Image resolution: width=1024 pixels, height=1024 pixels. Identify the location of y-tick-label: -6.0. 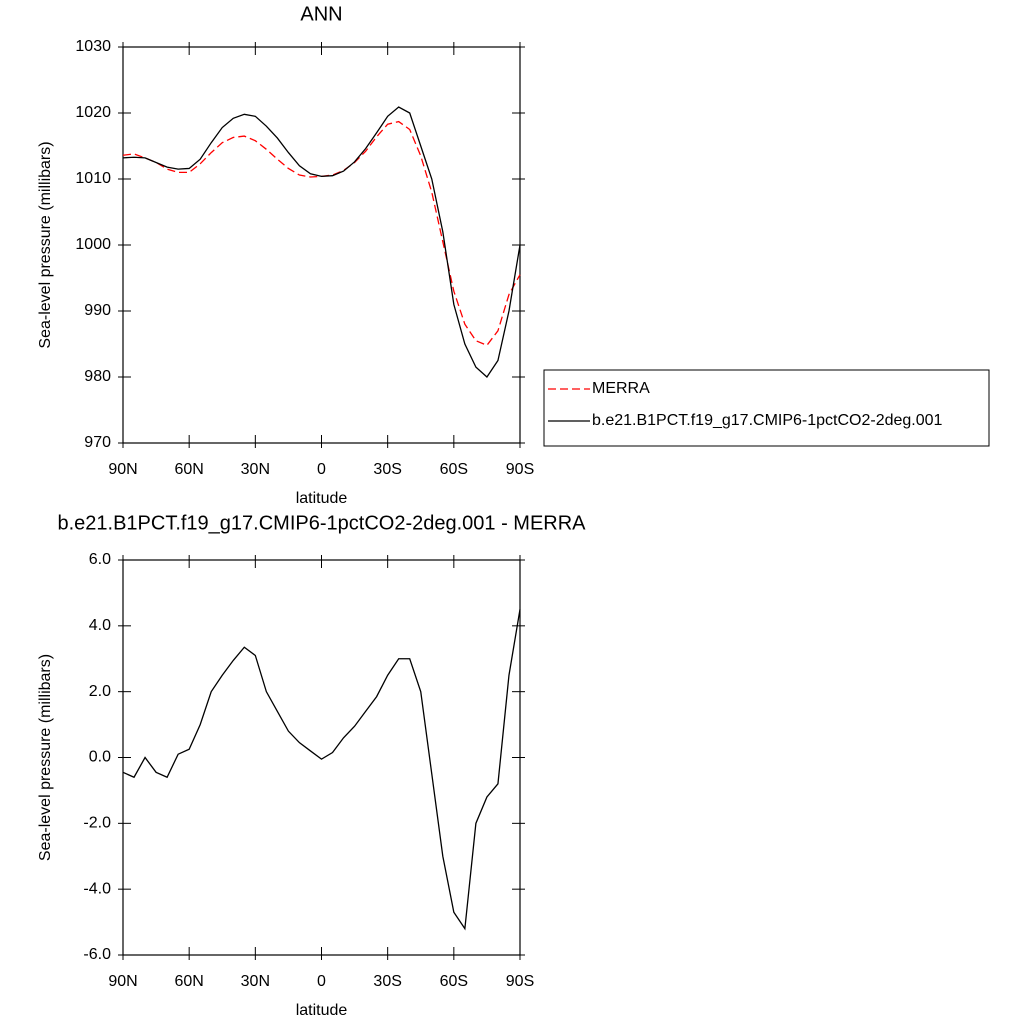
(97, 954).